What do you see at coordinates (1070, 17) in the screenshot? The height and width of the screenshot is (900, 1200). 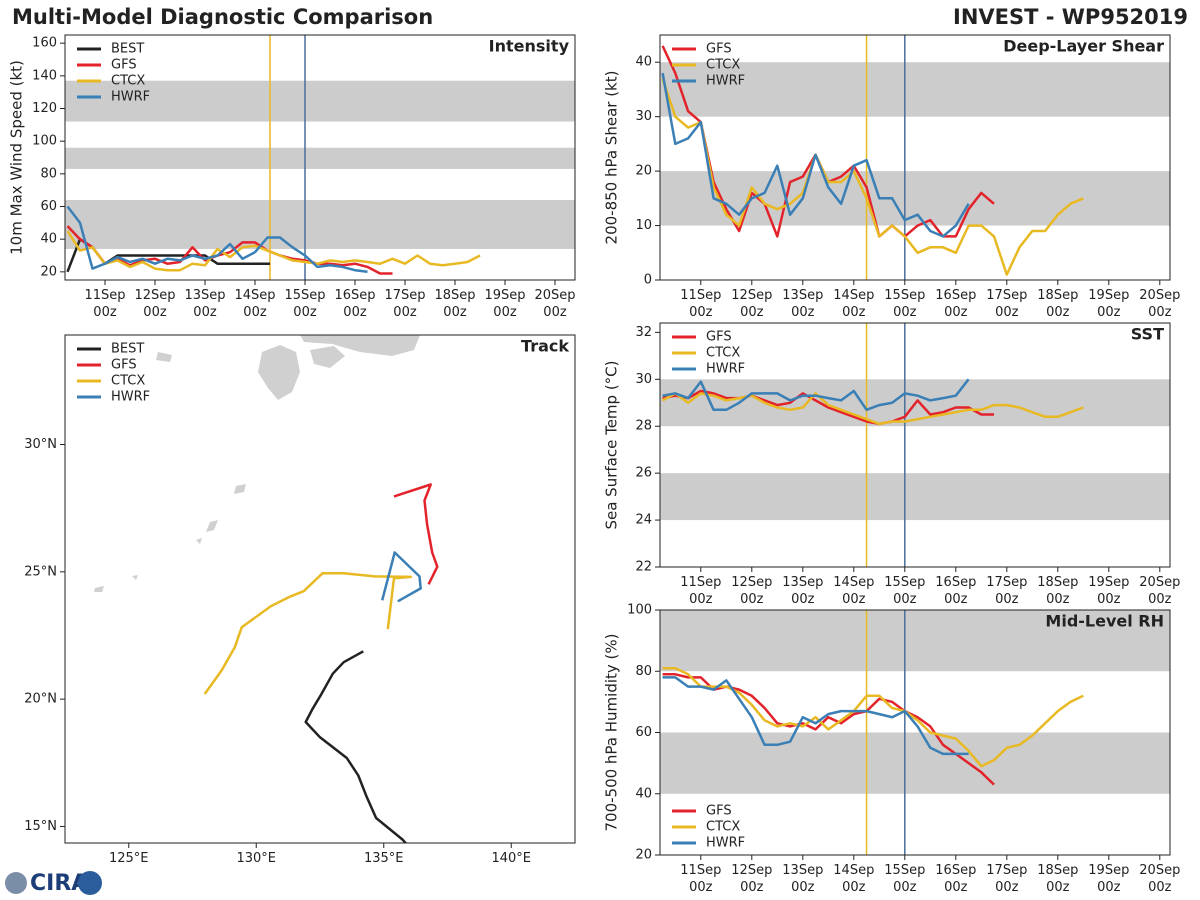 I see `storm-id: INVEST - WP952019` at bounding box center [1070, 17].